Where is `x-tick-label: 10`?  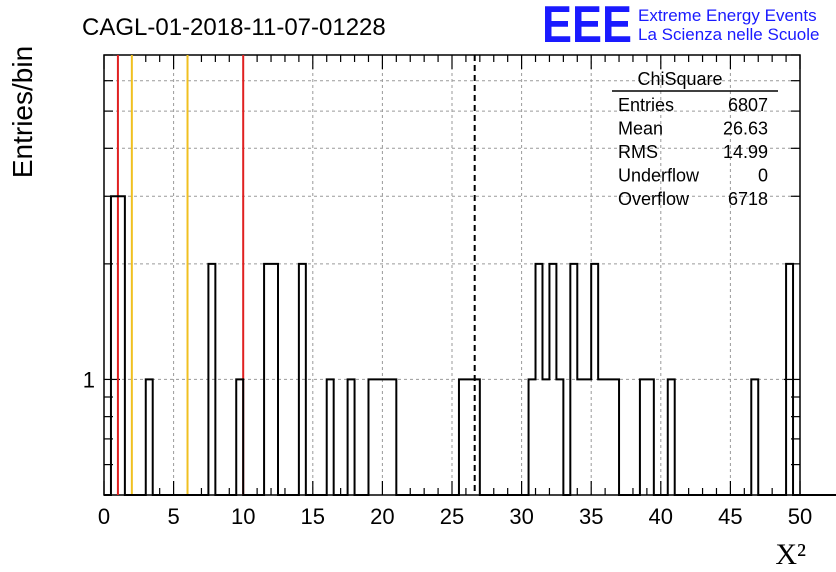 x-tick-label: 10 is located at coordinates (243, 516).